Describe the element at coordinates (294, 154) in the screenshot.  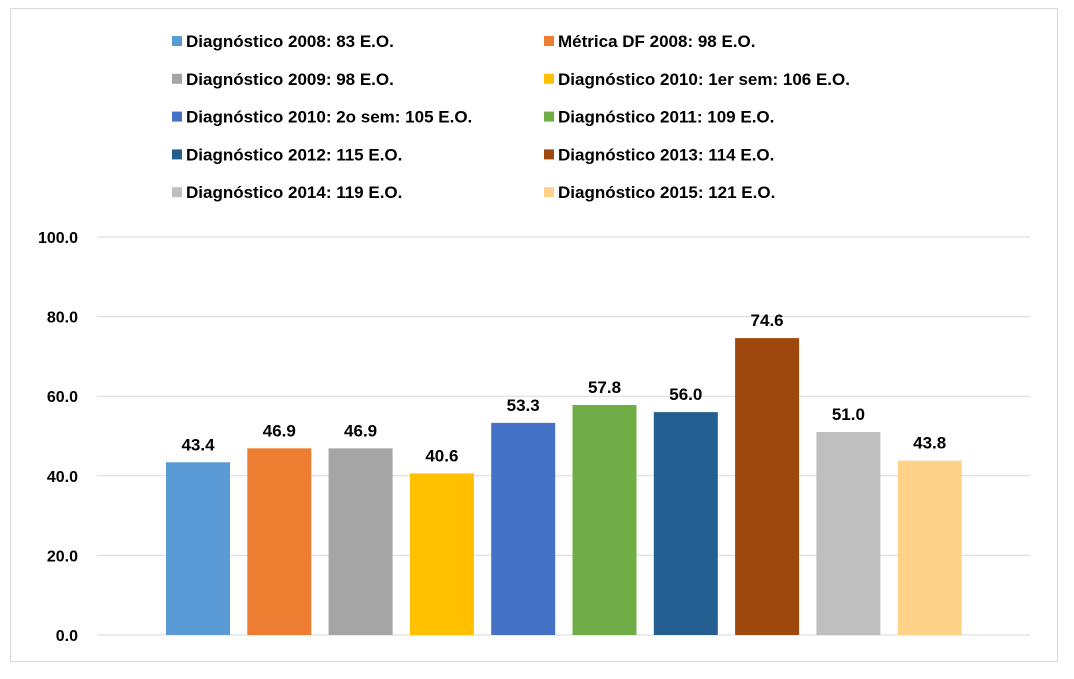
I see `legend-entry: Diagnóstico 2012: 115 E.O.` at that location.